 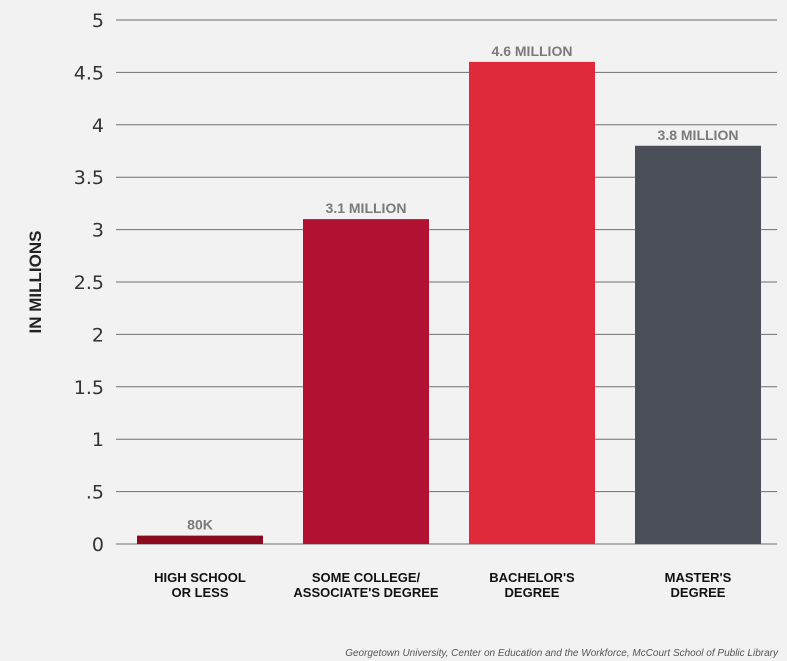 I want to click on y-tick-label: .5, so click(x=95, y=493).